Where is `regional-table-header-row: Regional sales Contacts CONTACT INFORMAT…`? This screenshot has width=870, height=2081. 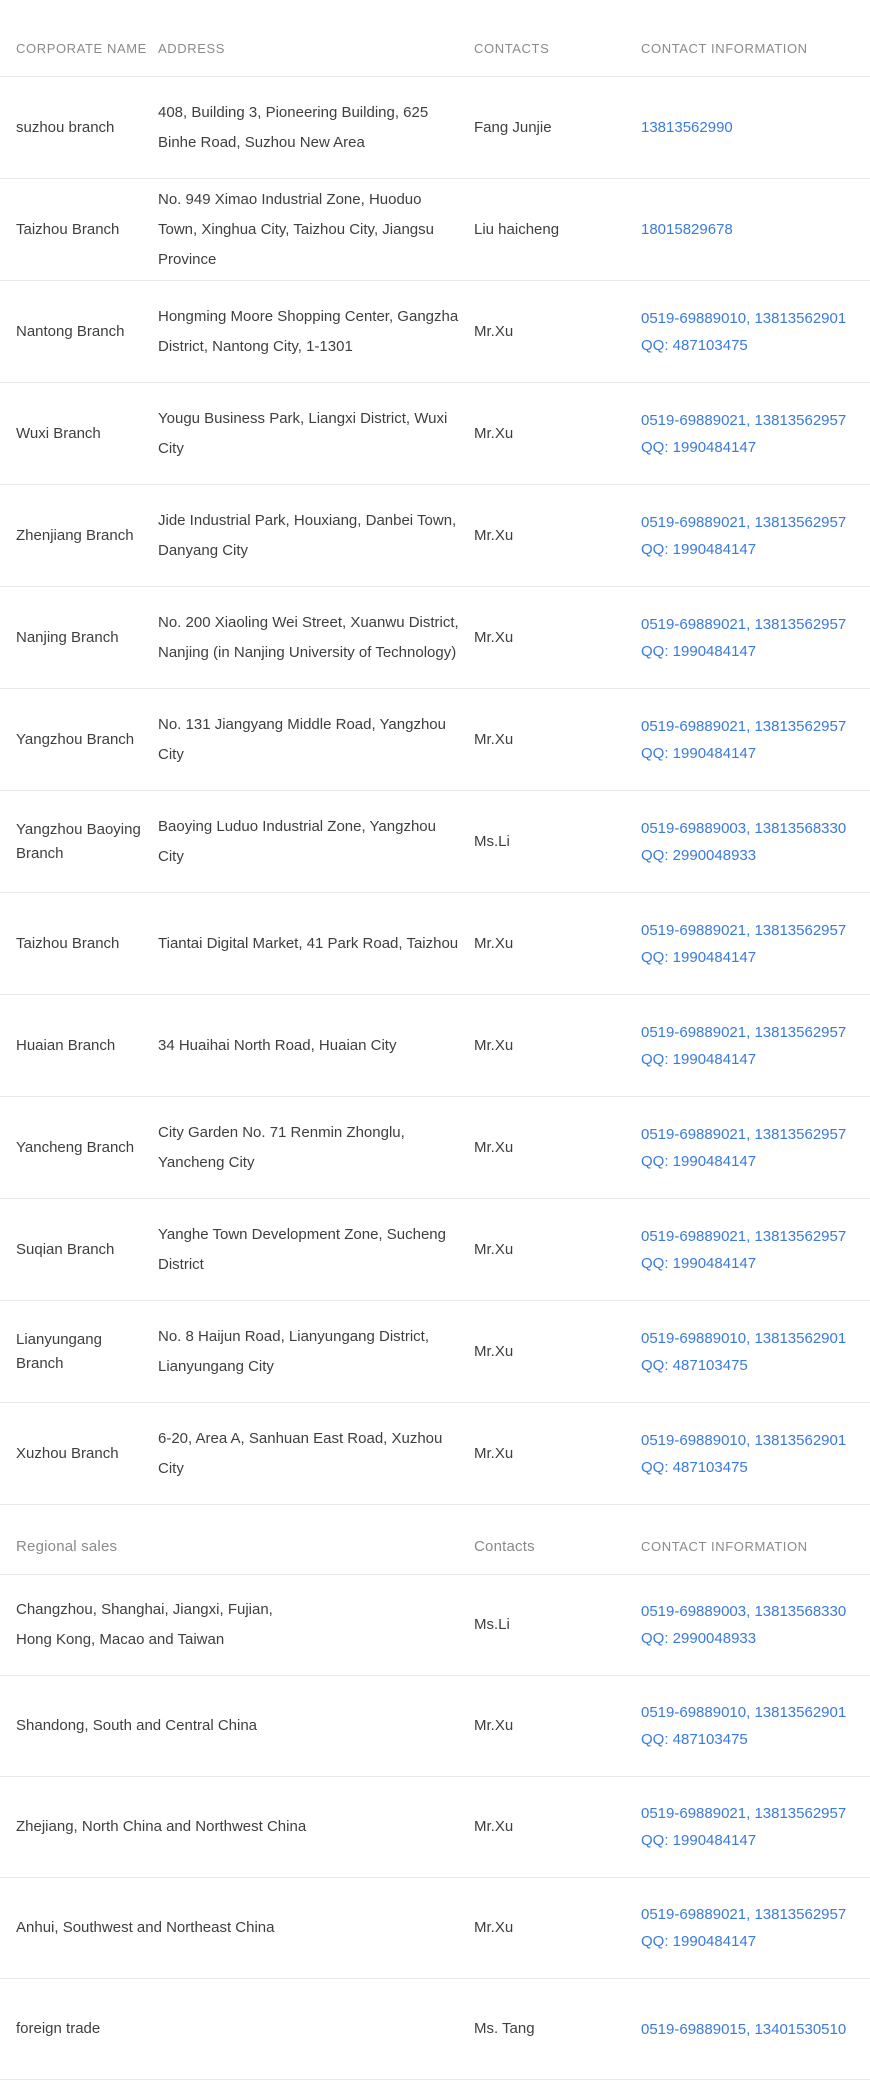 regional-table-header-row: Regional sales Contacts CONTACT INFORMAT… is located at coordinates (435, 1540).